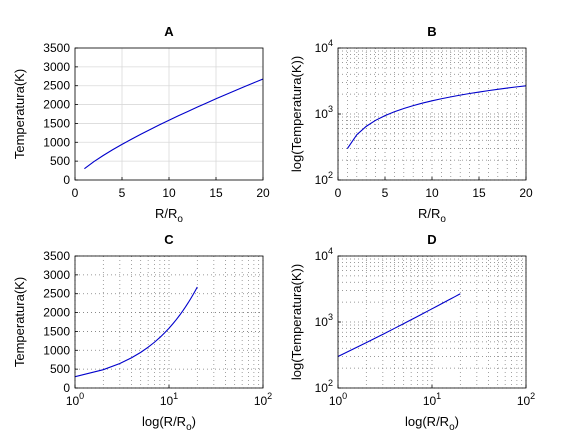 This screenshot has height=436, width=581. I want to click on panel-b-xlabel: R/Ro, so click(432, 215).